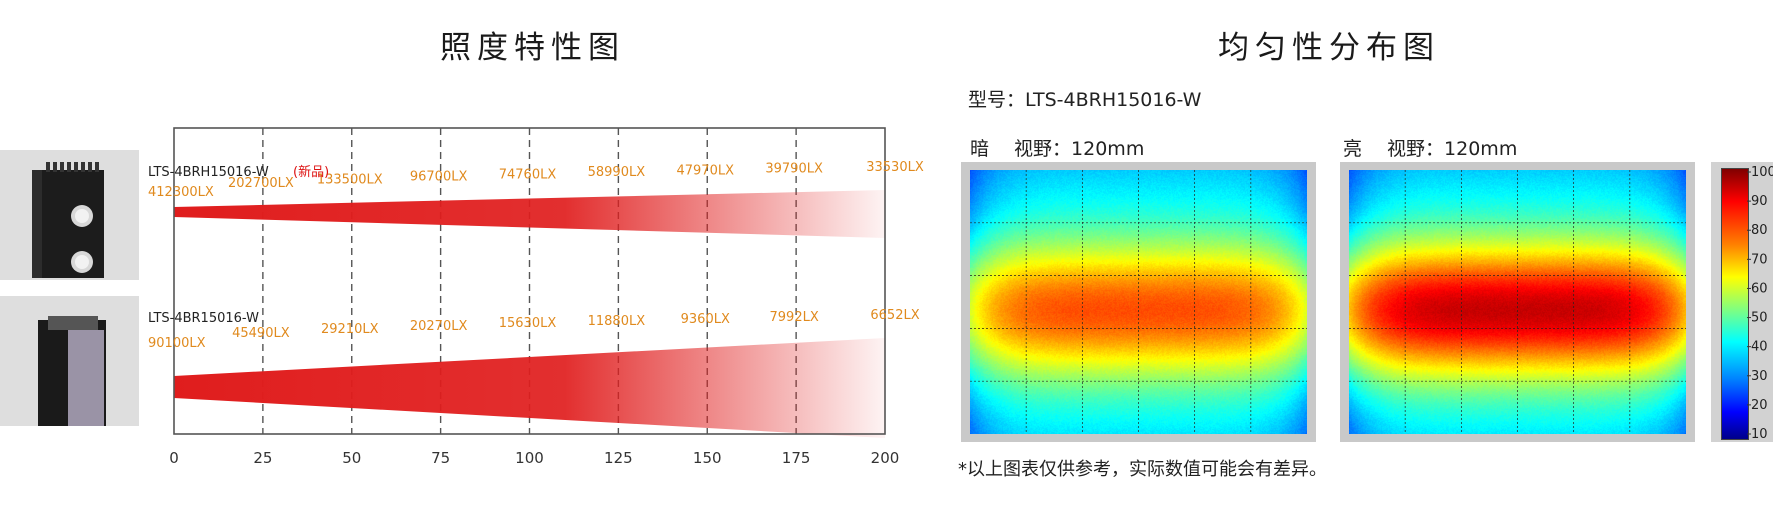 This screenshot has height=518, width=1776. Describe the element at coordinates (617, 172) in the screenshot. I see `lux-label: 58990LX` at that location.